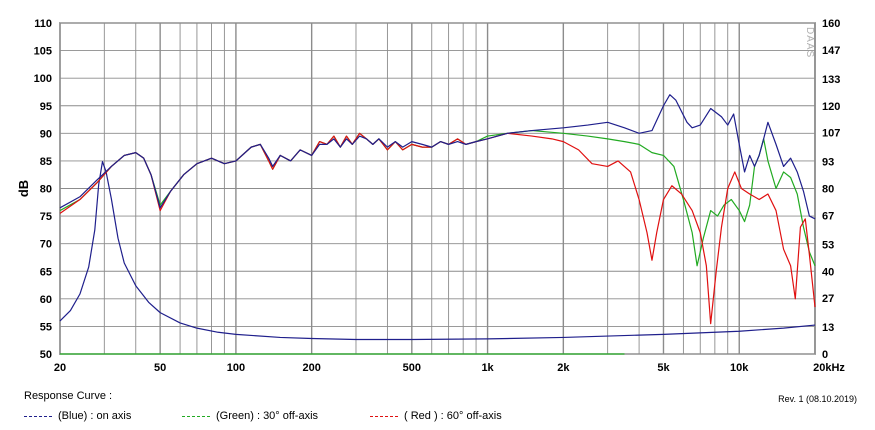 The width and height of the screenshot is (875, 430). What do you see at coordinates (38, 416) in the screenshot?
I see `legend-swatch-blue` at bounding box center [38, 416].